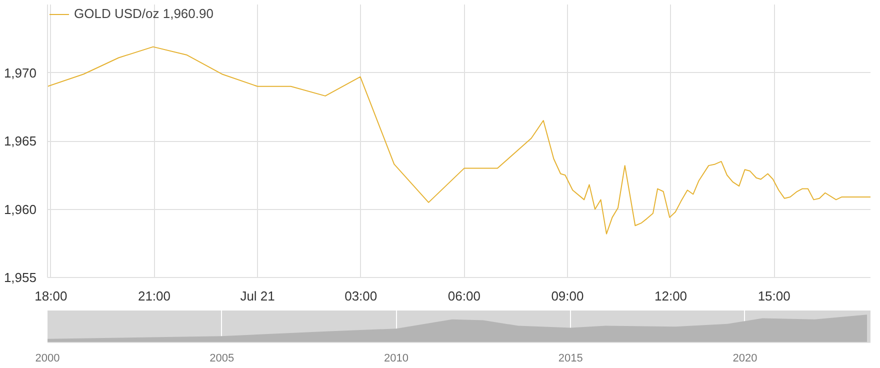  I want to click on y-tick-label: 1,960, so click(20, 209).